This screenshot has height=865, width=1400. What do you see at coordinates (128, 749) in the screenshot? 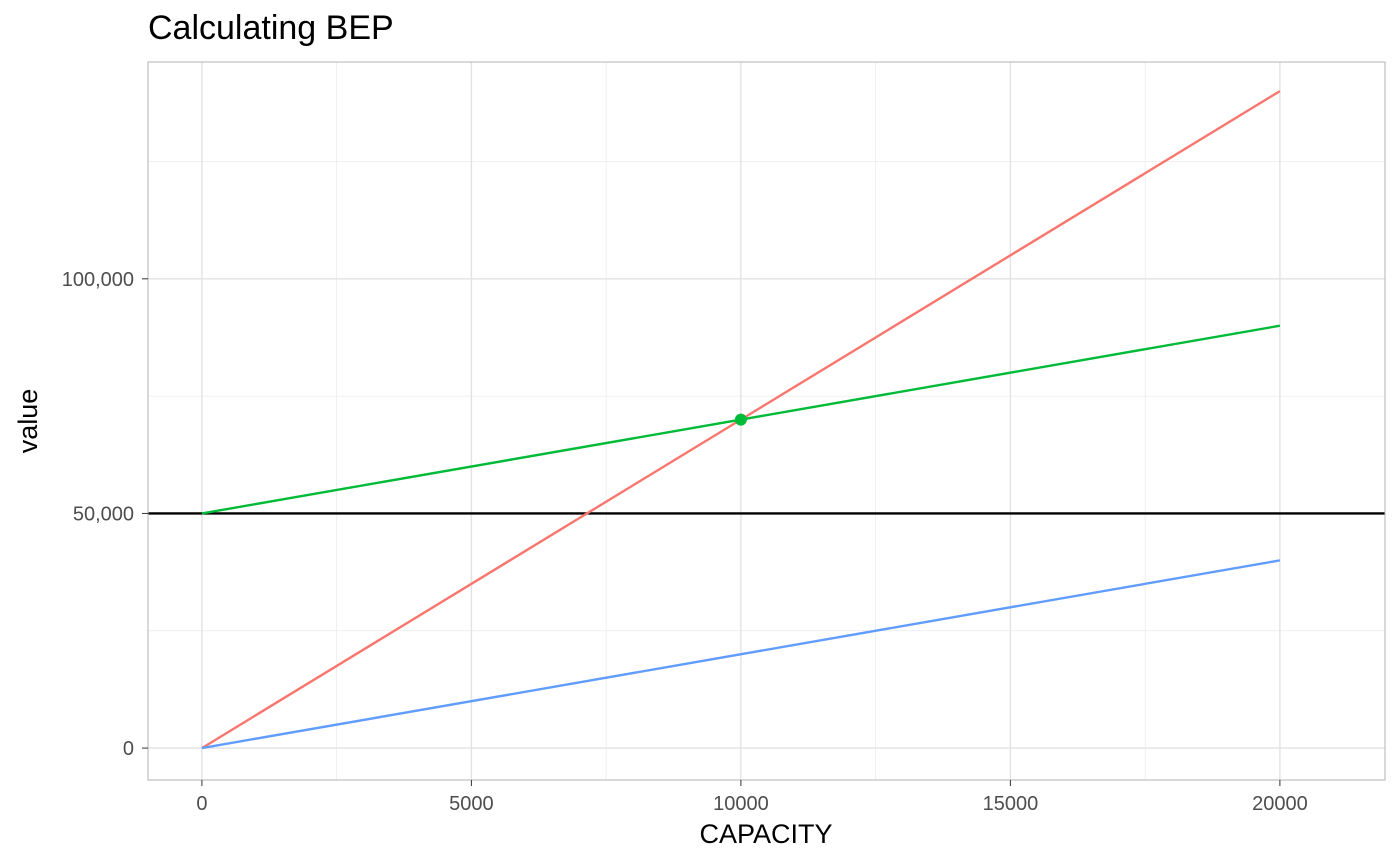
I see `y-tick-label: 0` at bounding box center [128, 749].